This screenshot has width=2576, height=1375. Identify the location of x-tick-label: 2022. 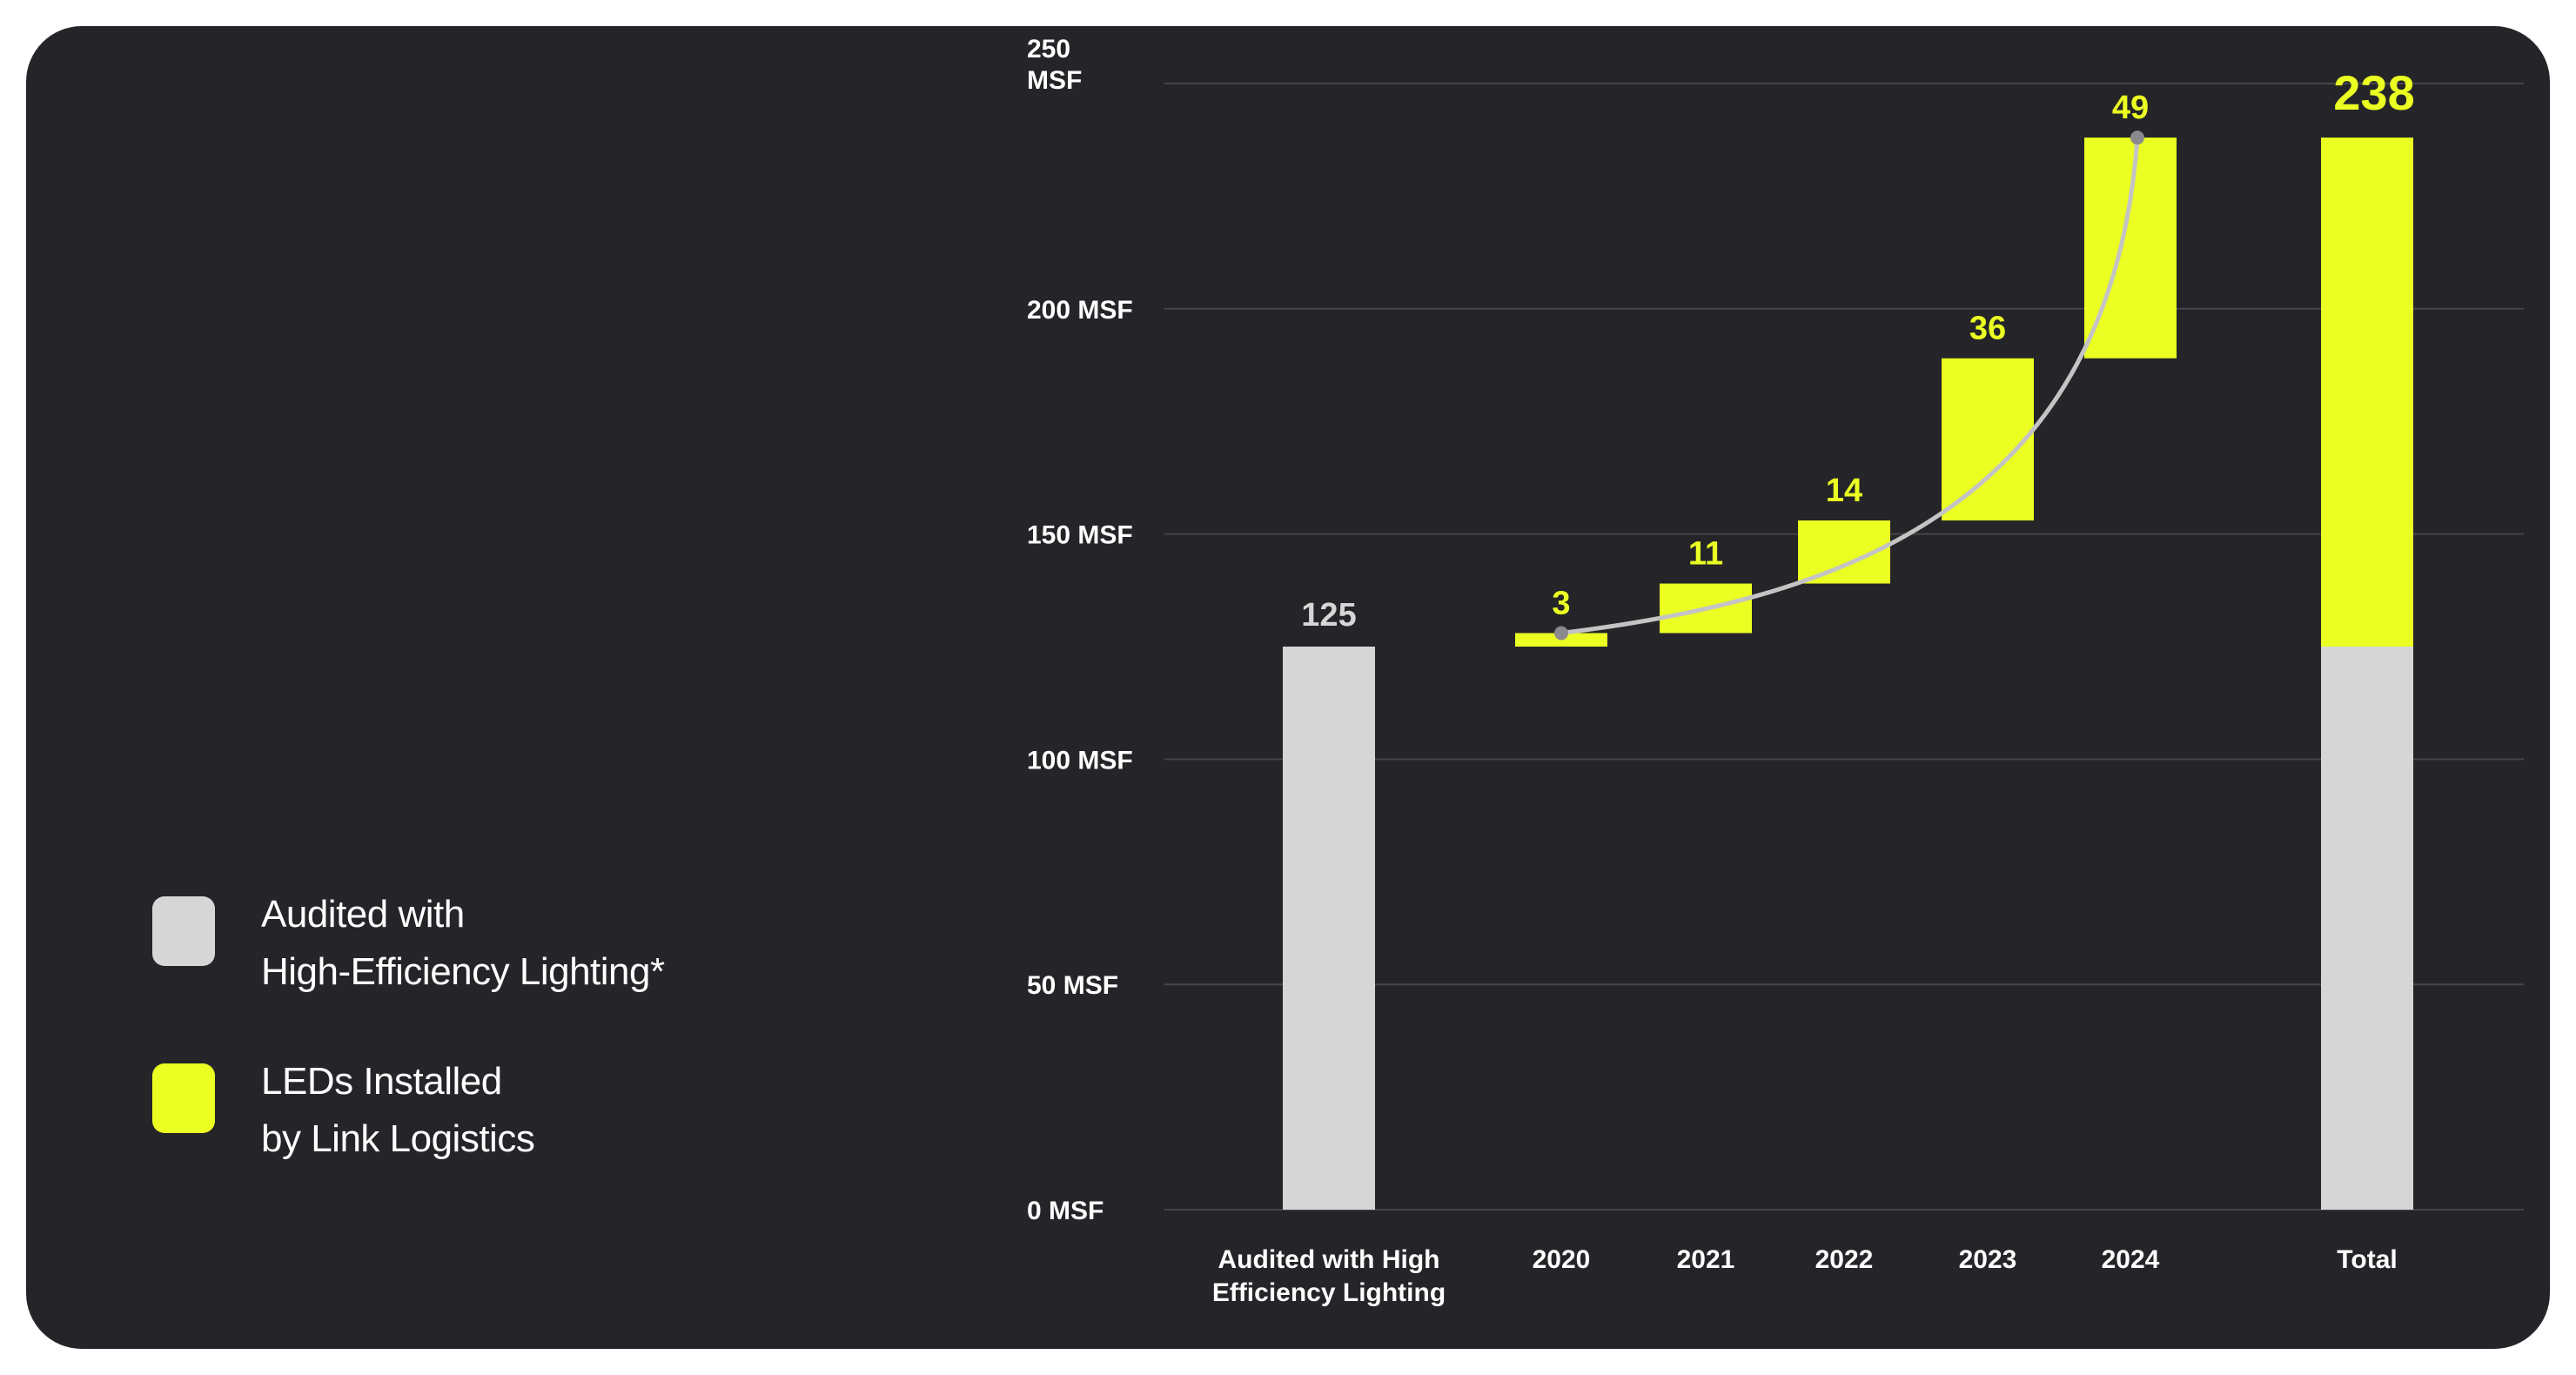
(1844, 1260).